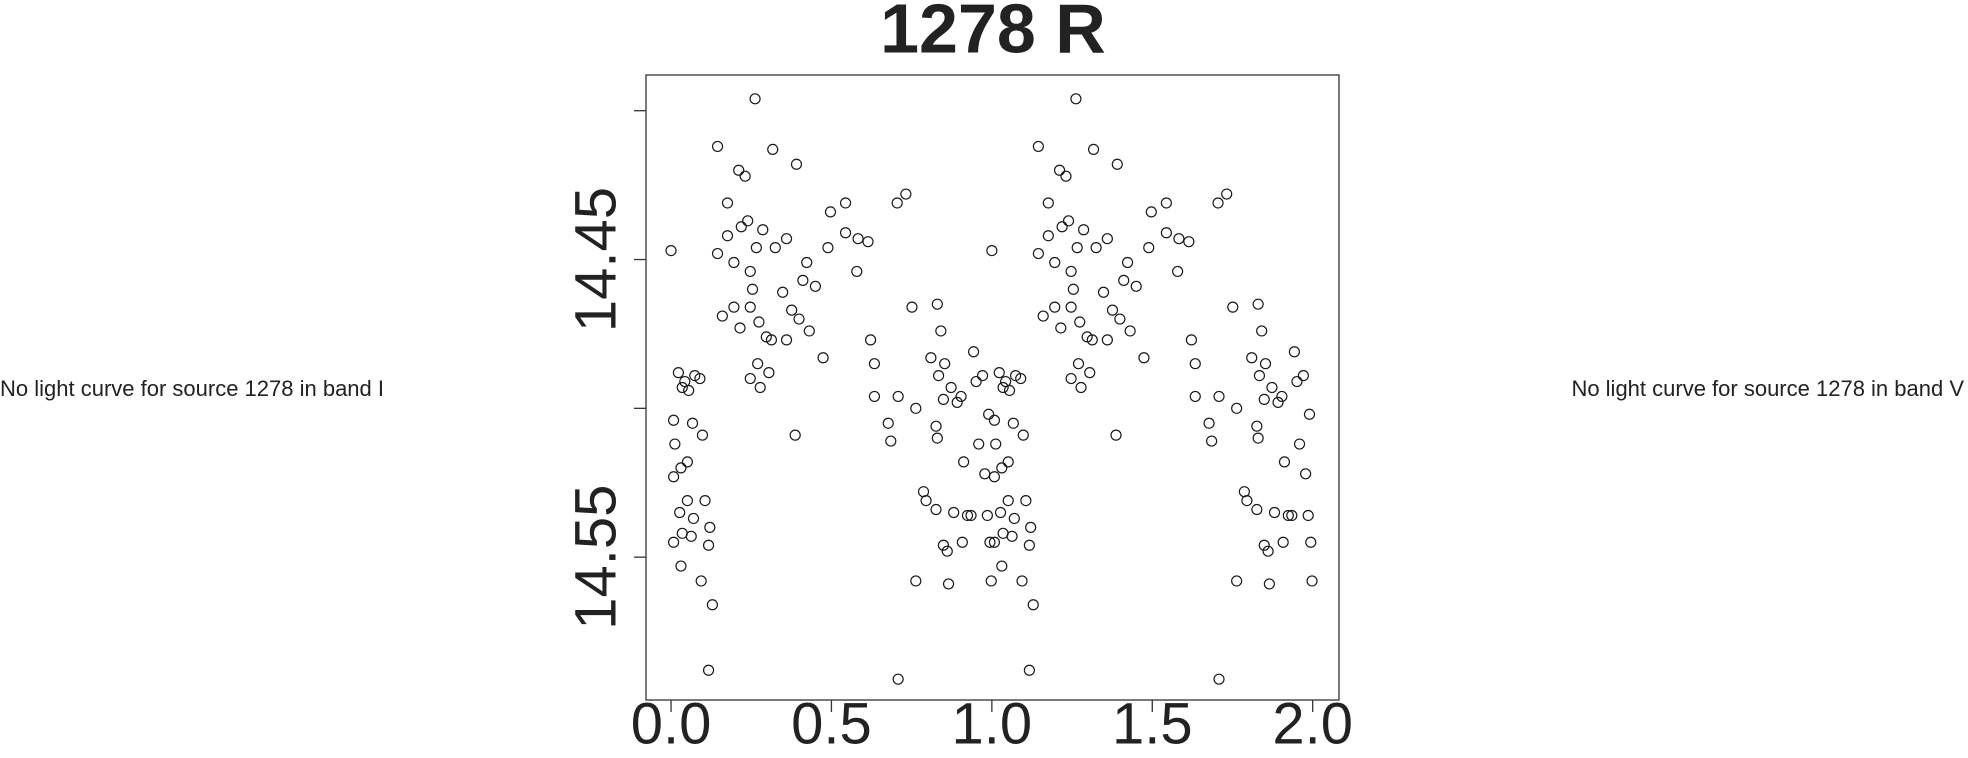 This screenshot has height=758, width=1968. I want to click on y-tick-label: 14.55, so click(595, 557).